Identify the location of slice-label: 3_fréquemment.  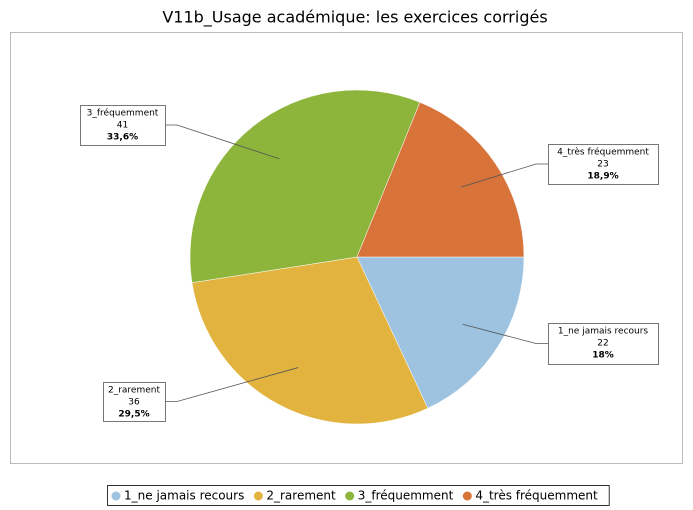
(123, 113).